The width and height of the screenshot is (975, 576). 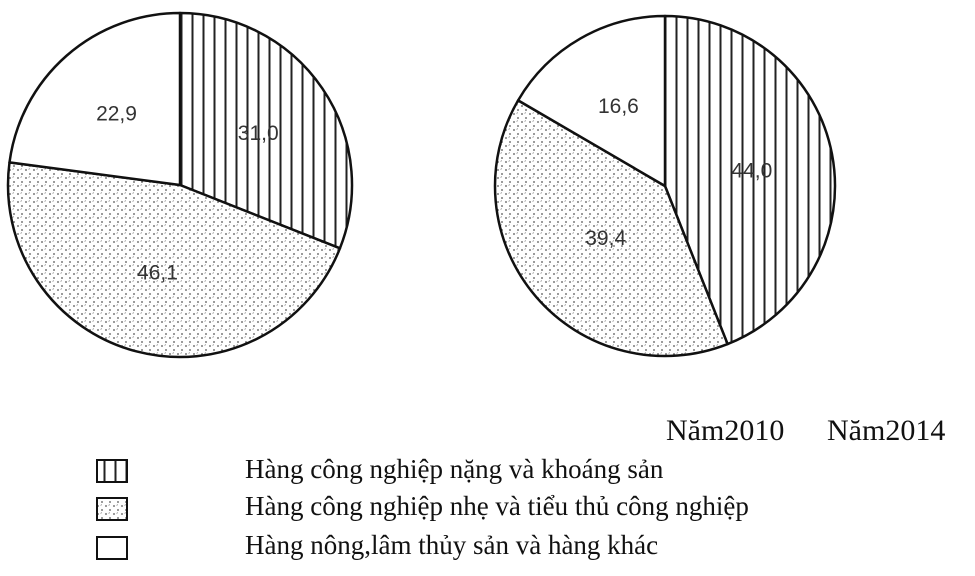 I want to click on slice-value-label-1-1: 39,4, so click(x=605, y=238).